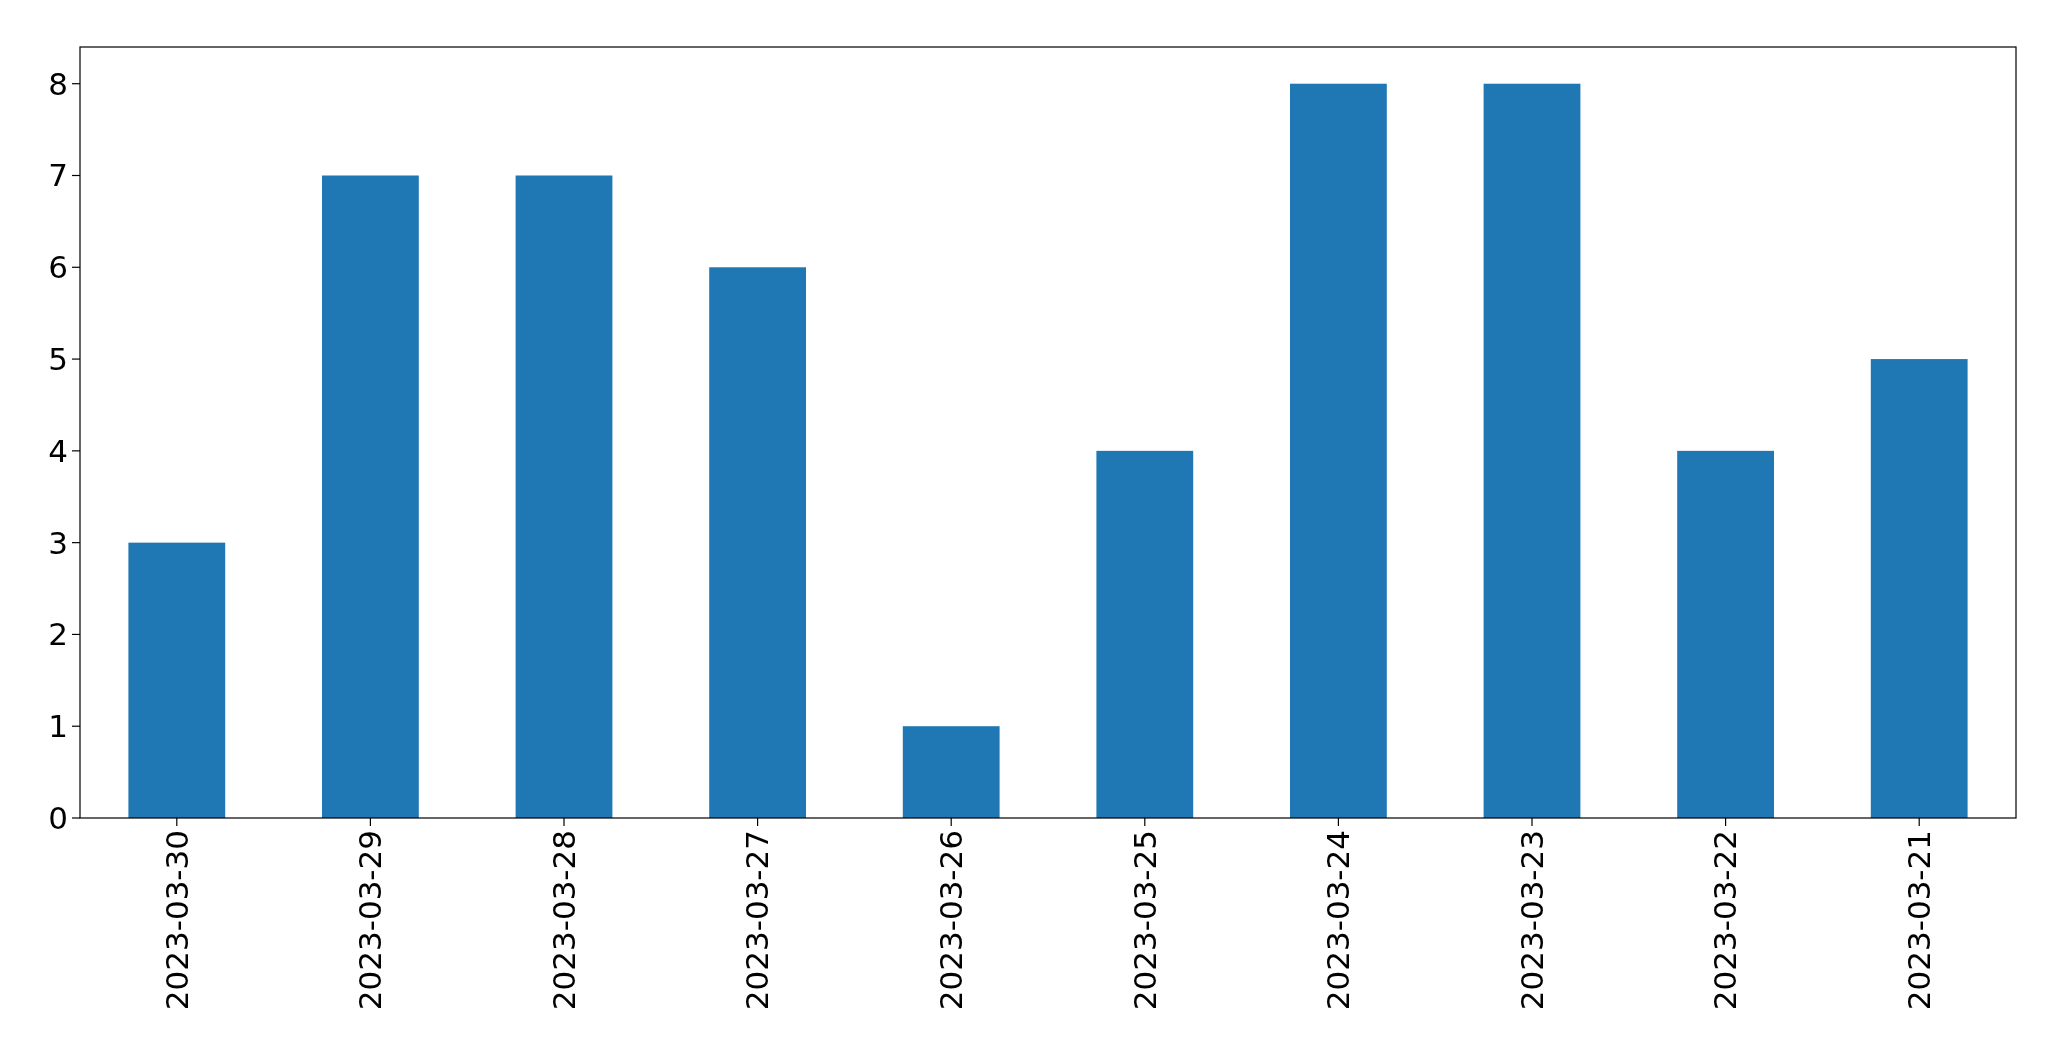  Describe the element at coordinates (58, 175) in the screenshot. I see `y-tick-label: 7` at that location.